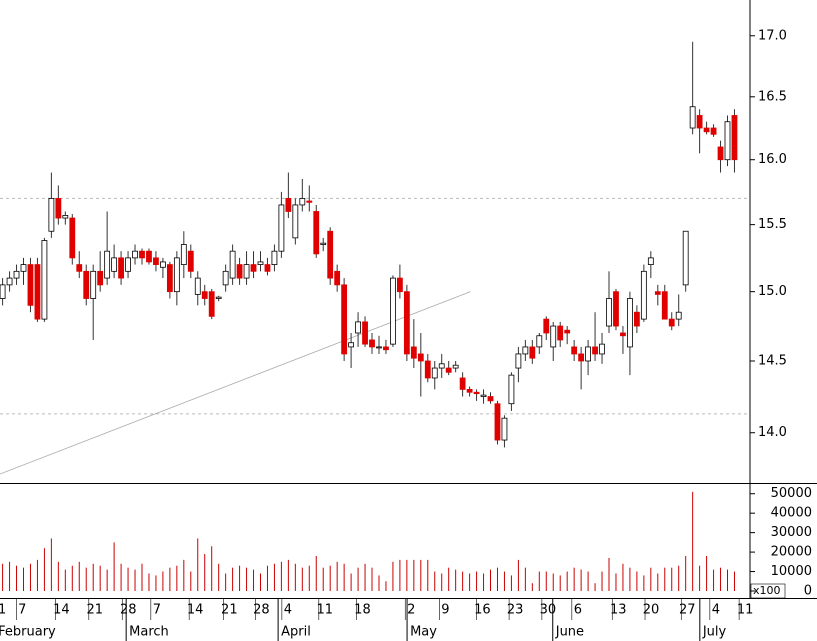  Describe the element at coordinates (569, 632) in the screenshot. I see `month-label: June` at that location.